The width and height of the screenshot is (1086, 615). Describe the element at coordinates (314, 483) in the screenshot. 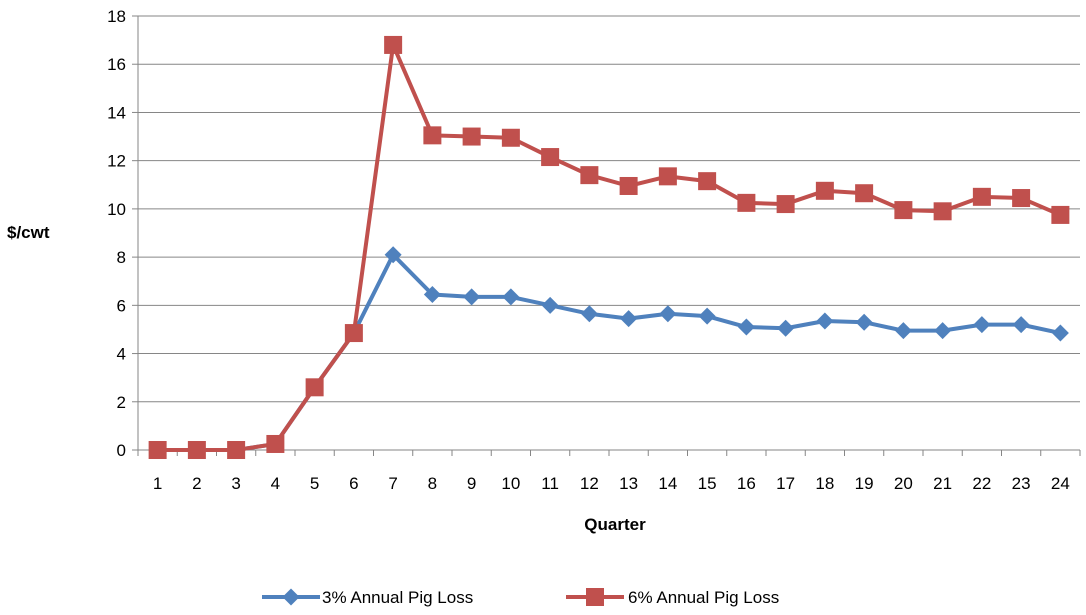

I see `x-tick-label: 5` at that location.